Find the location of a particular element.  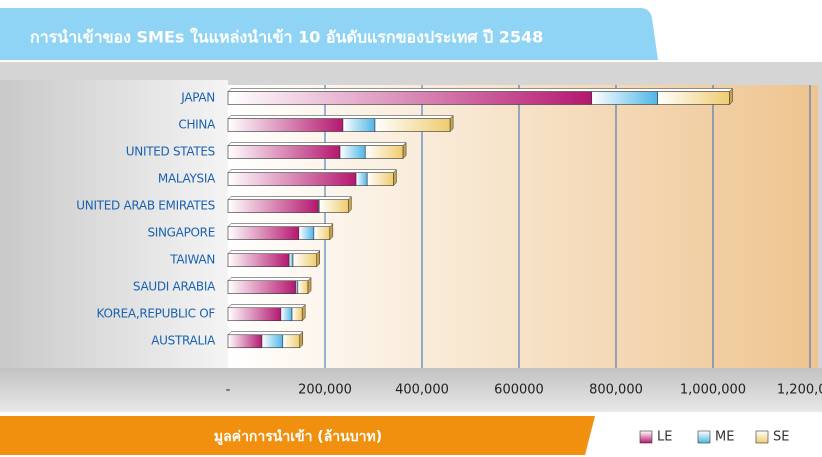

legend-label: SE is located at coordinates (781, 437).